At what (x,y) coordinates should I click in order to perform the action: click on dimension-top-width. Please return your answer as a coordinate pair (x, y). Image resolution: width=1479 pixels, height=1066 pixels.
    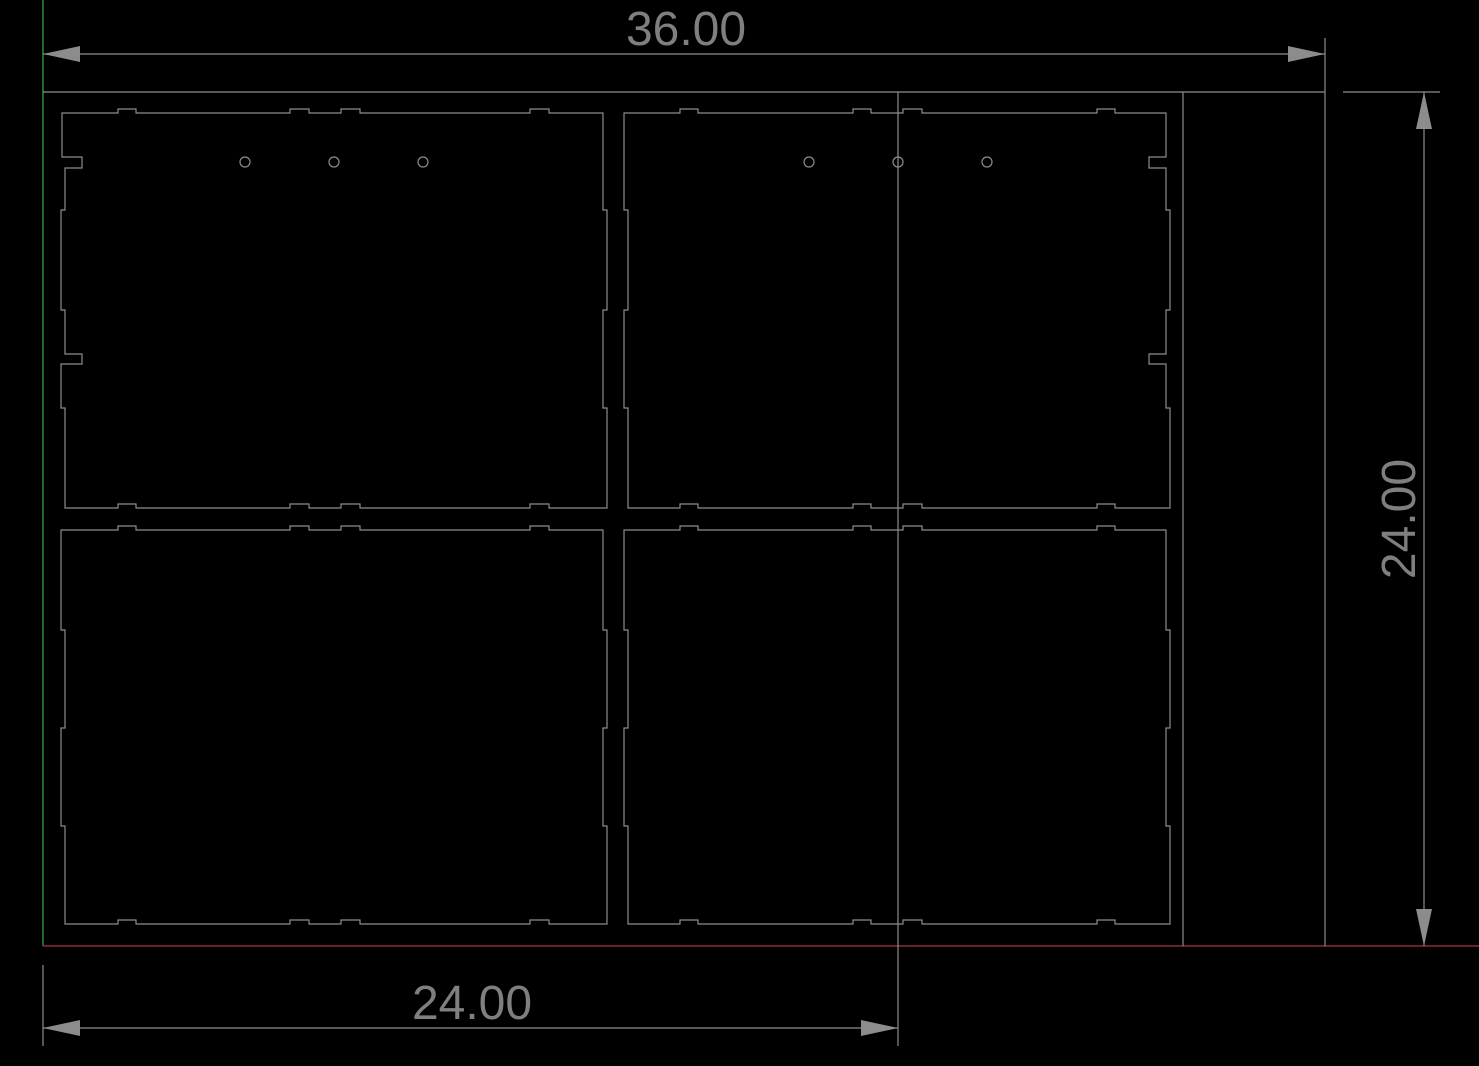
    Looking at the image, I should click on (684, 54).